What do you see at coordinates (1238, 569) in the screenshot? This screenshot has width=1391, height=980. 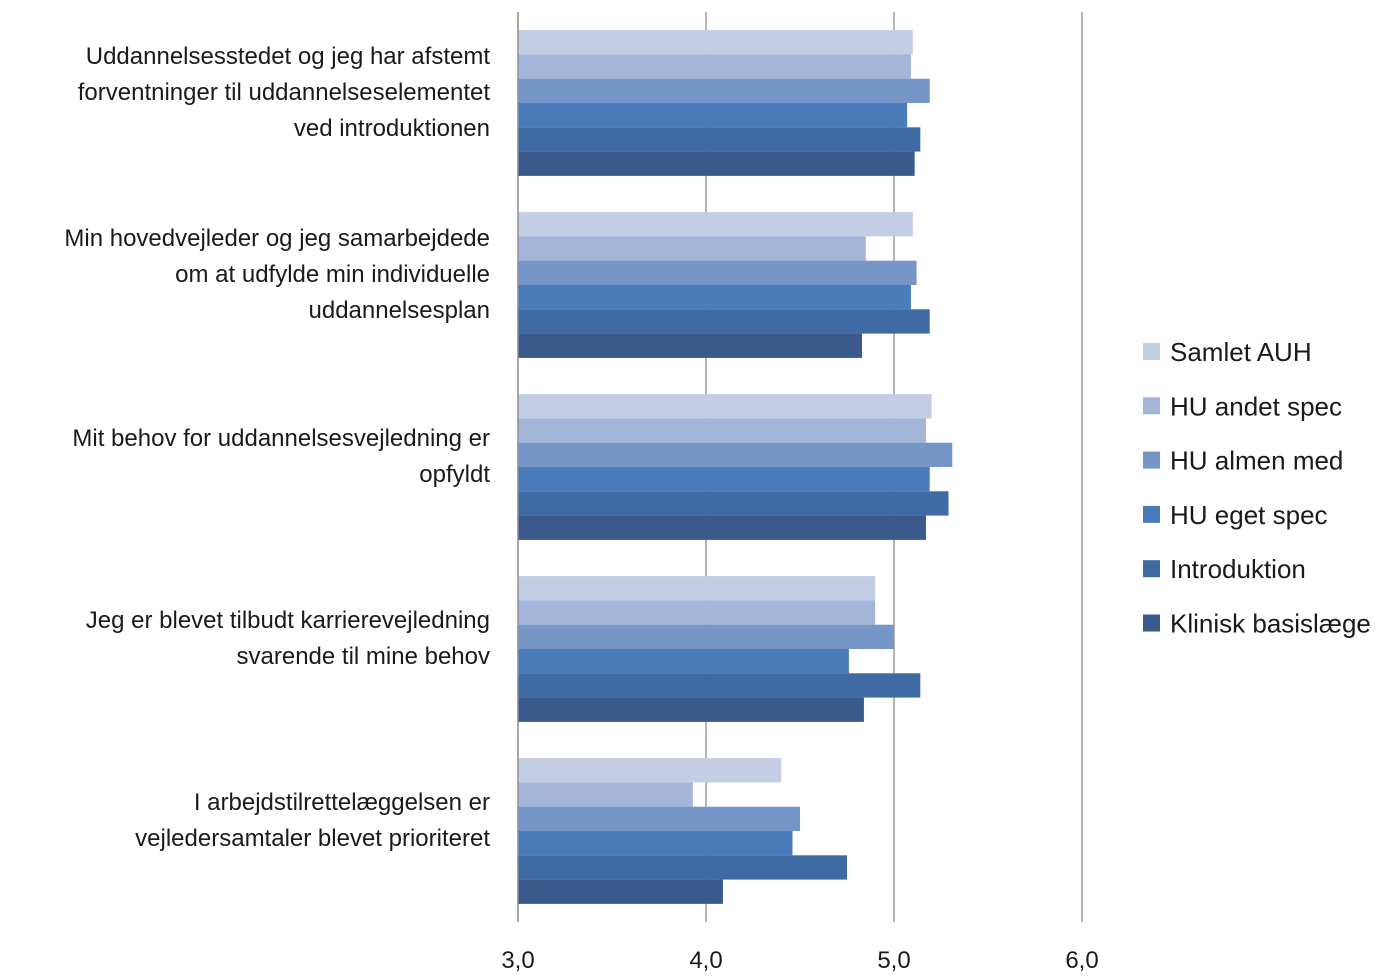 I see `legend-label: Introduktion` at bounding box center [1238, 569].